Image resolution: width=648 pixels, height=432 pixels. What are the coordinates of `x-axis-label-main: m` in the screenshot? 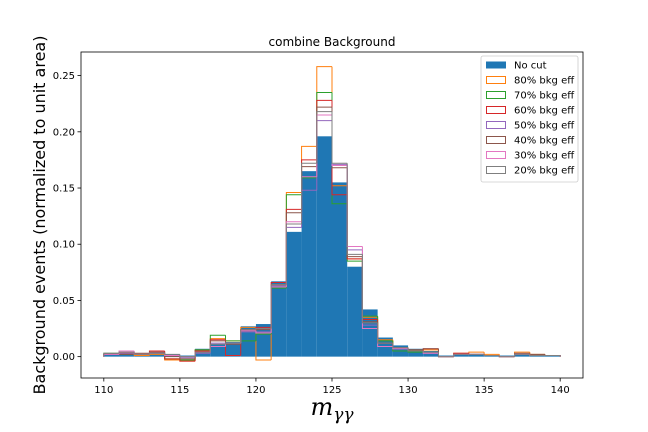 It's located at (321, 407).